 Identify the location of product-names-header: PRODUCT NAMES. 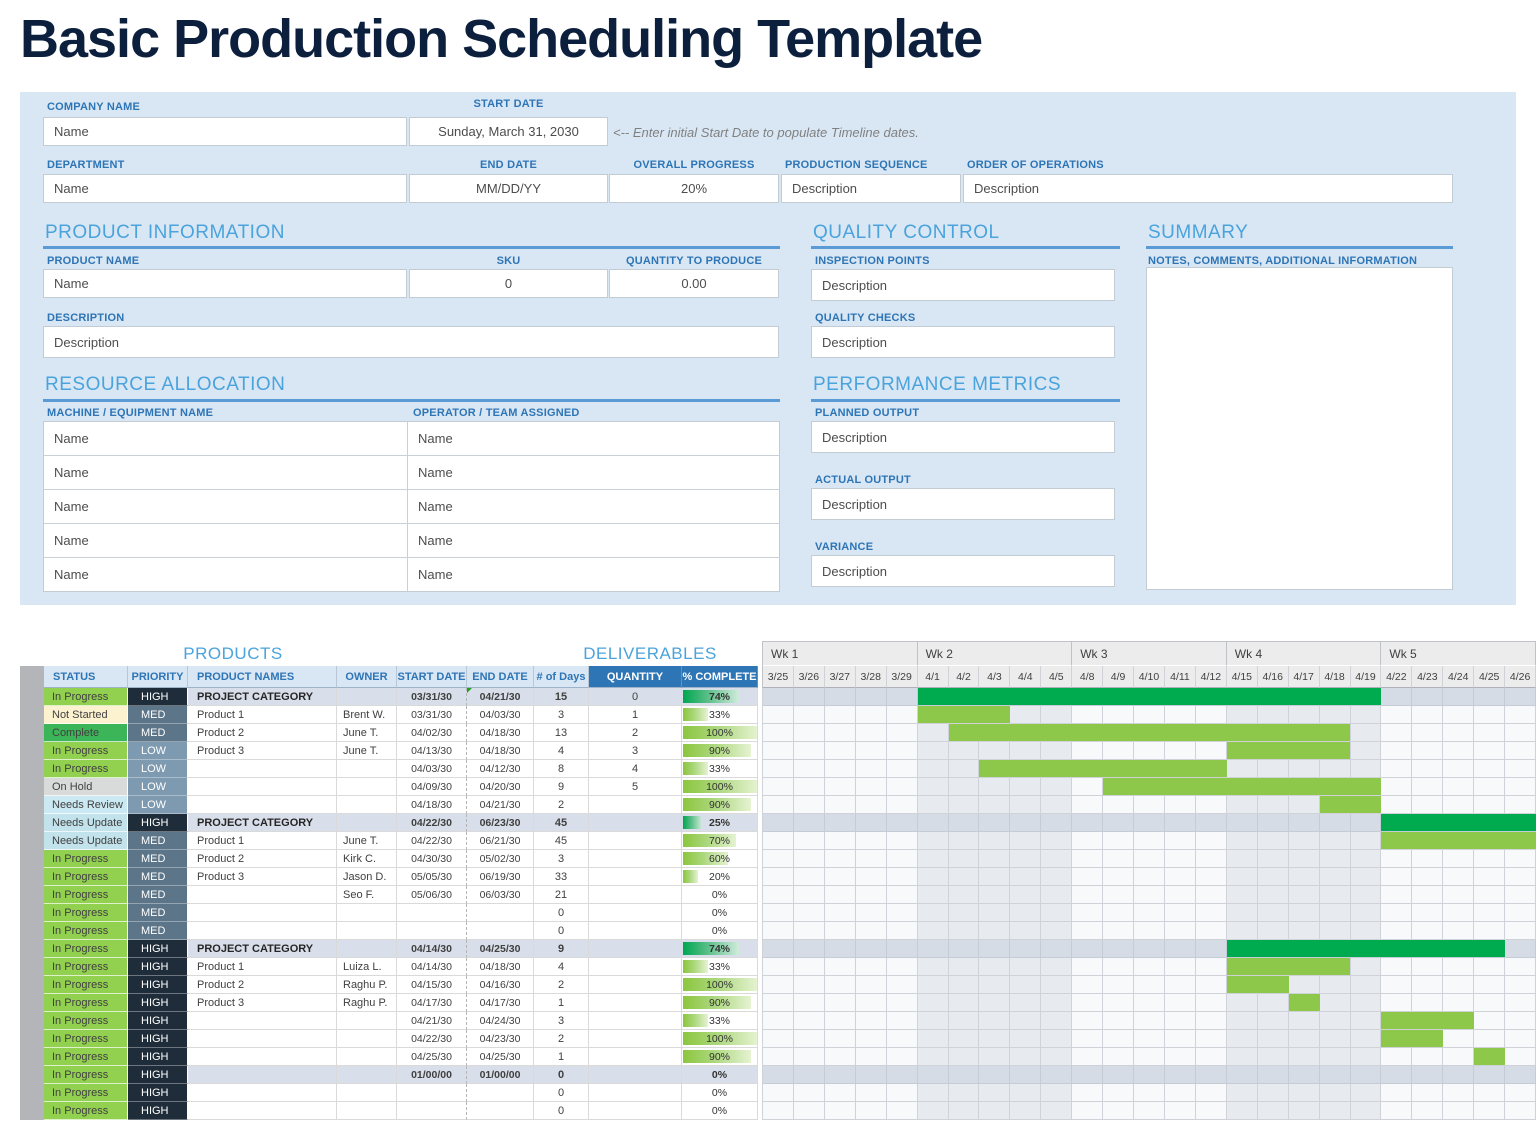
(262, 677).